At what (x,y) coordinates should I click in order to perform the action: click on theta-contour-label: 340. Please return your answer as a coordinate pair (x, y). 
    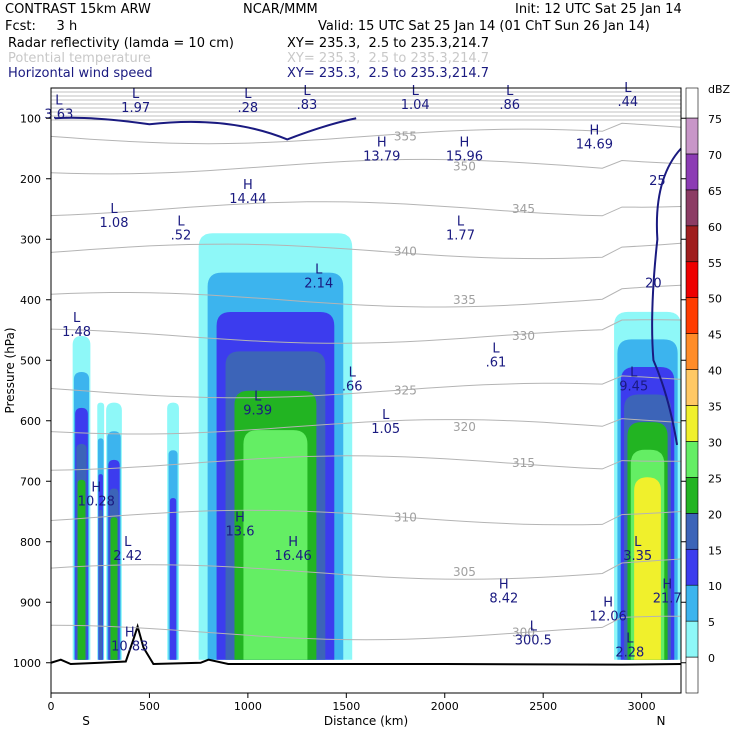
    Looking at the image, I should click on (405, 251).